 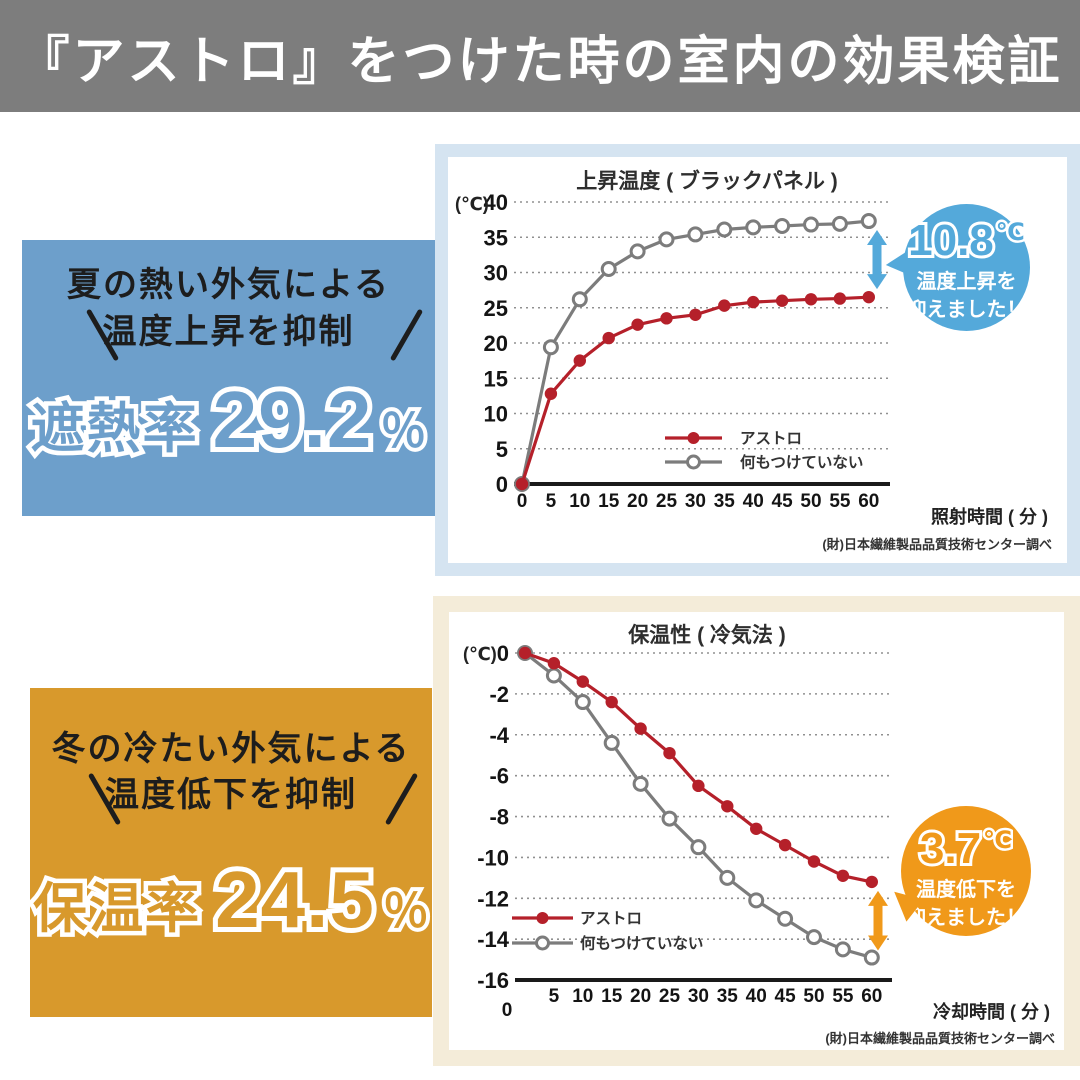 What do you see at coordinates (499, 776) in the screenshot?
I see `svg-text: -6` at bounding box center [499, 776].